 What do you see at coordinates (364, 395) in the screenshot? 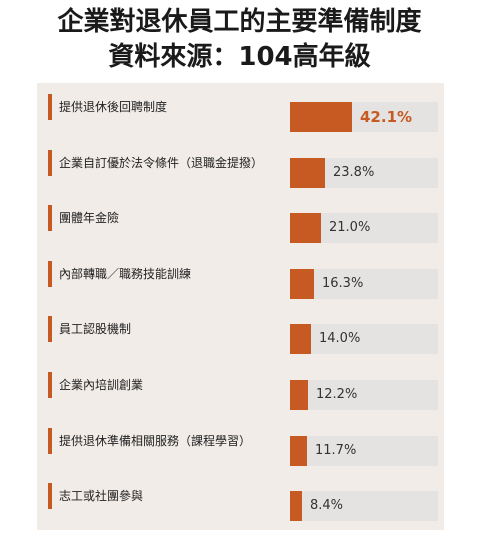
I see `bar-track: 12.2%` at bounding box center [364, 395].